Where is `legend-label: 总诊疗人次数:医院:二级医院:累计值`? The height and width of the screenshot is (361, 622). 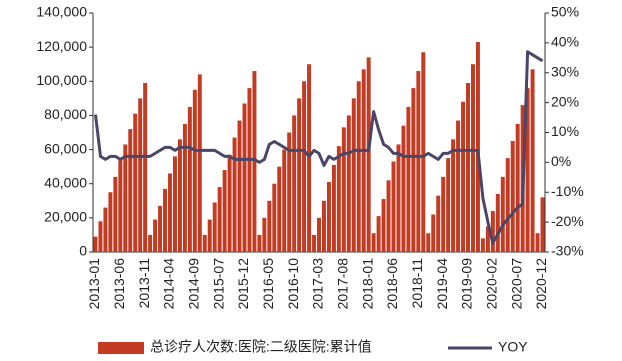
legend-label: 总诊疗人次数:医院:二级医院:累计值 is located at coordinates (261, 347).